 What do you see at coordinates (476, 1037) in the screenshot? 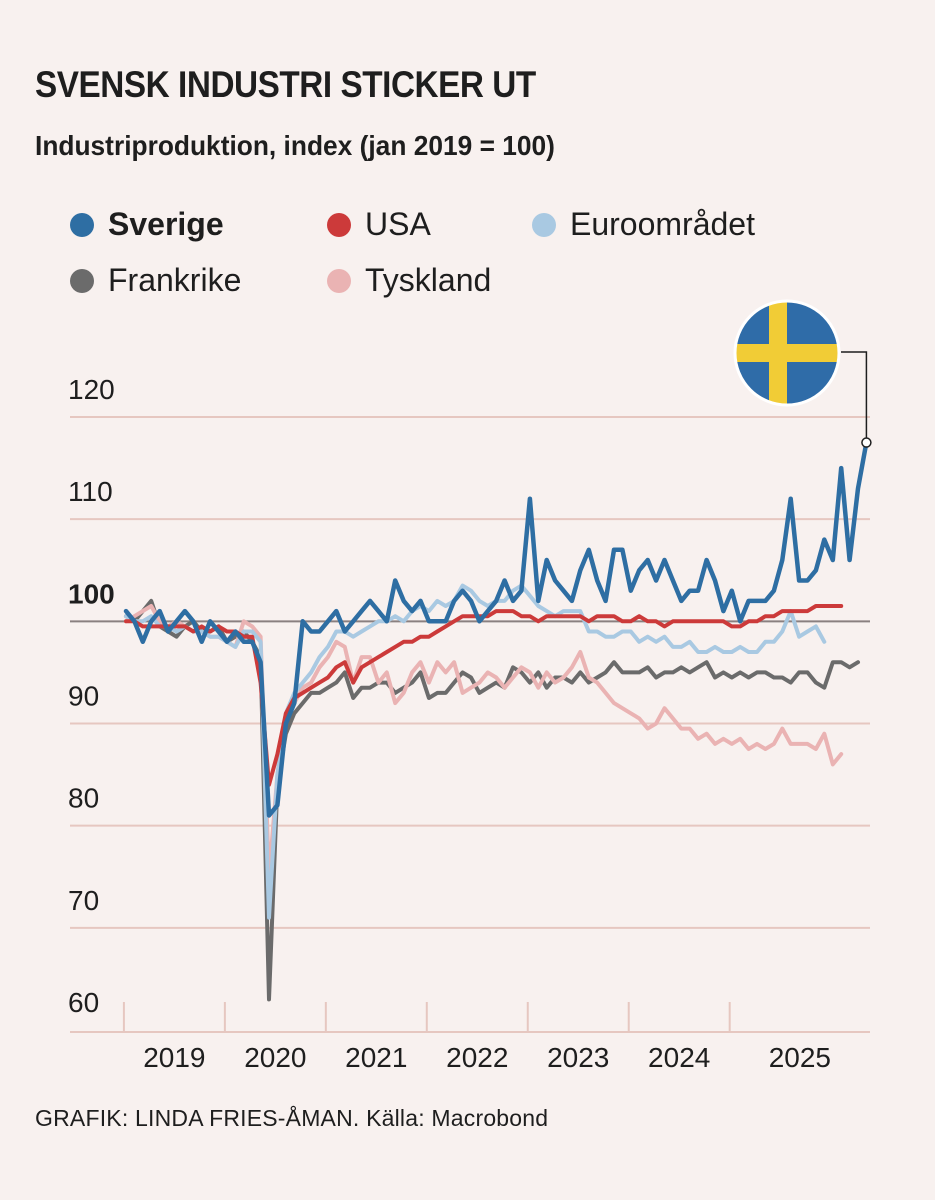
I see `x-axis-ticks: 2019 2020 2021 2022 2023 2024 2025` at bounding box center [476, 1037].